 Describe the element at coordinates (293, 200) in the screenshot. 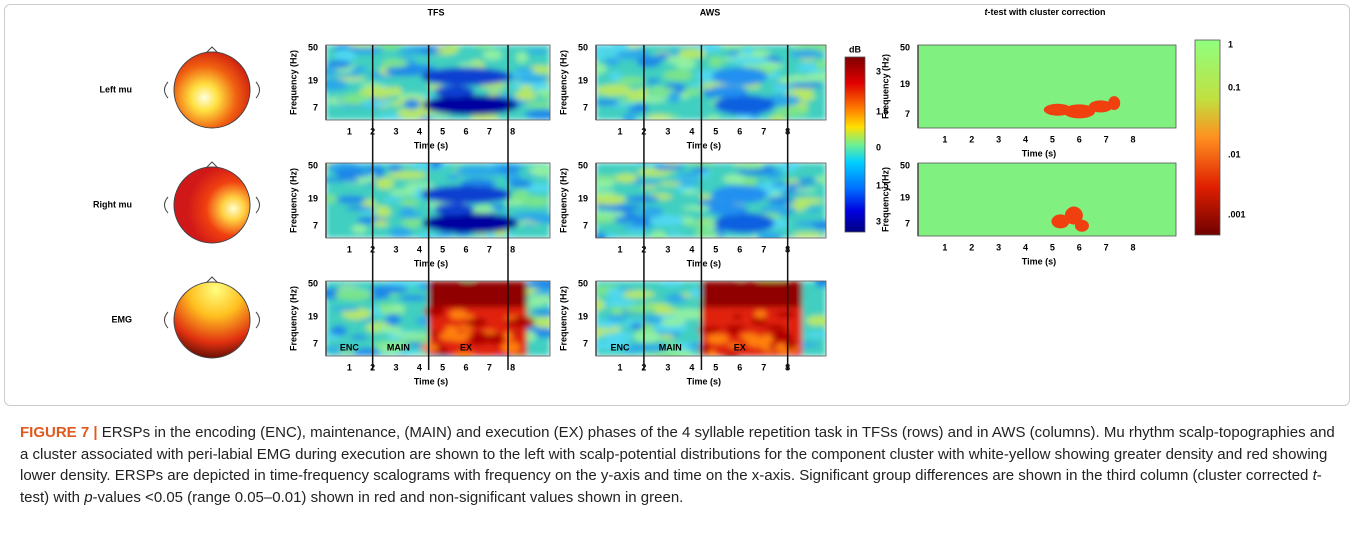

I see `y-axis-label: Frequency (Hz)` at that location.